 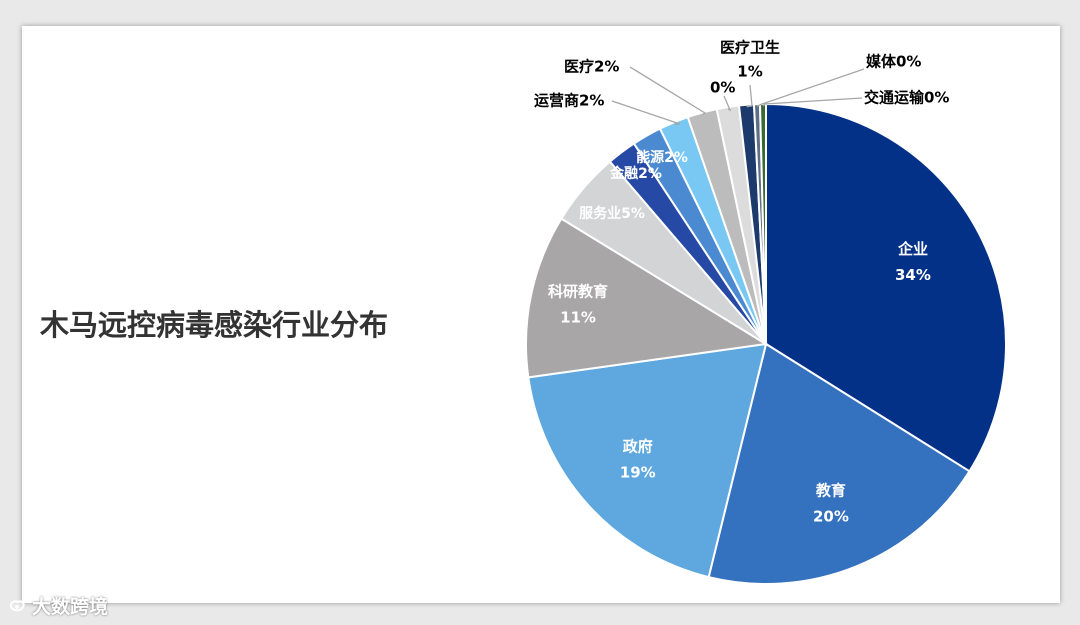 I want to click on chart-title: 木马远控病毒感染行业分布, so click(x=214, y=325).